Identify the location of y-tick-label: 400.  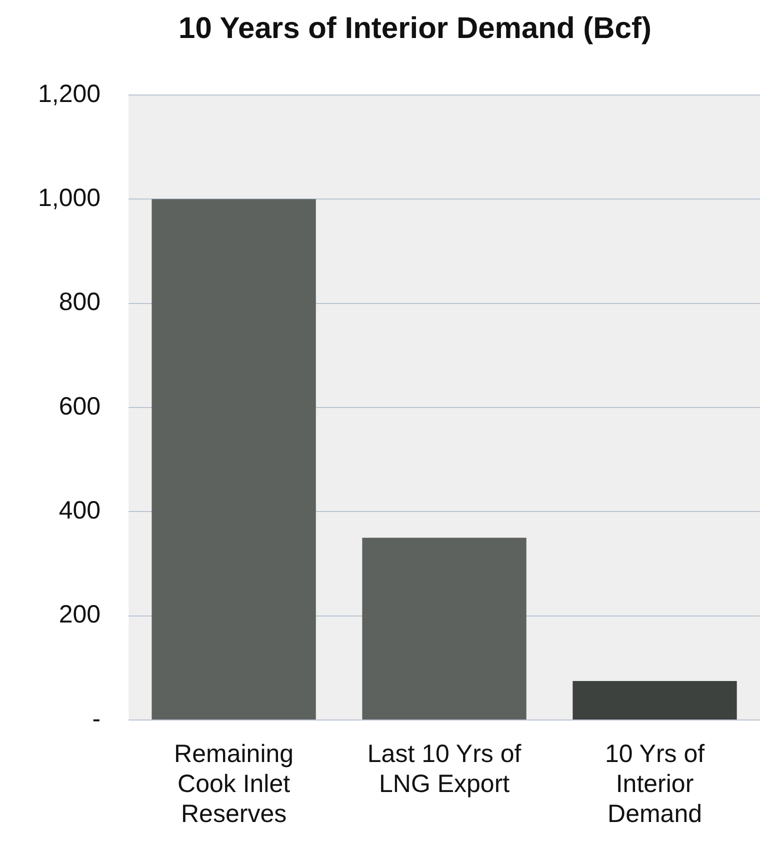
(79, 510).